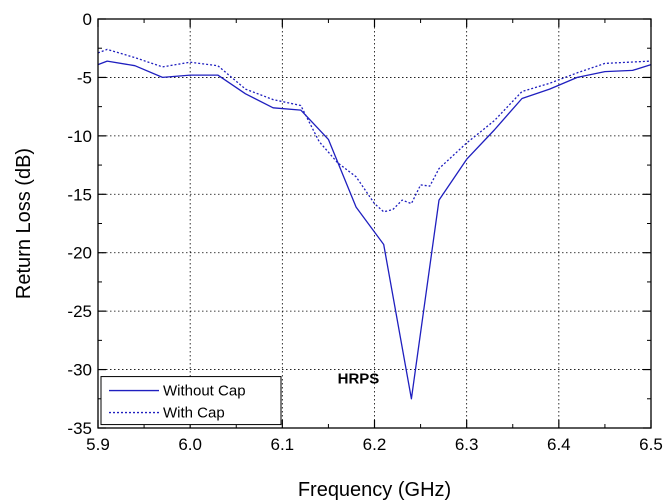 This screenshot has height=504, width=669. I want to click on y-tick-label: -10, so click(79, 136).